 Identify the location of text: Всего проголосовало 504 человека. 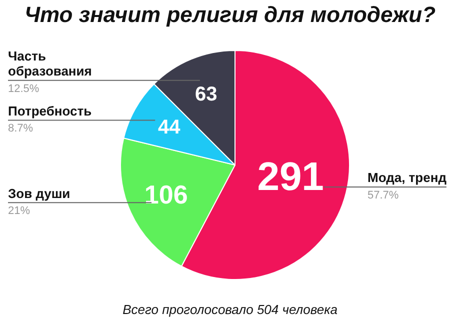
(230, 310).